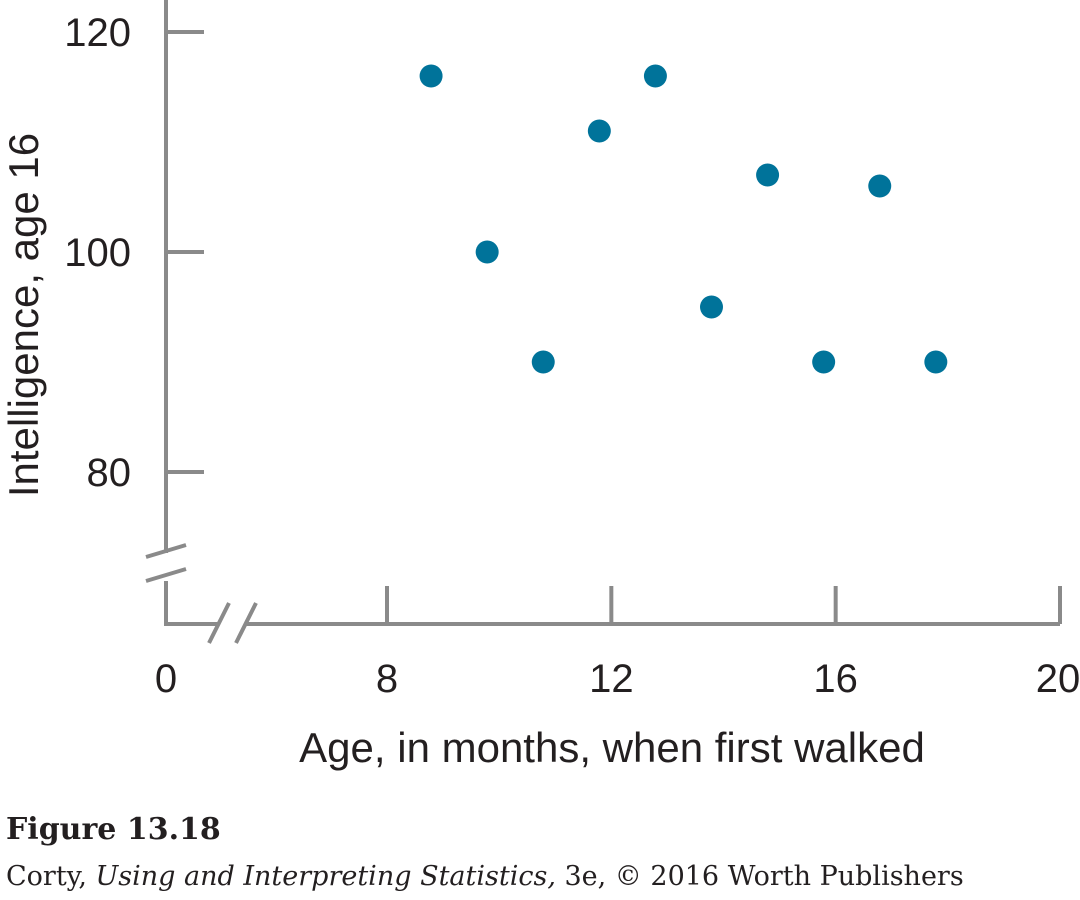  Describe the element at coordinates (97, 253) in the screenshot. I see `y-tick-label: 100` at that location.